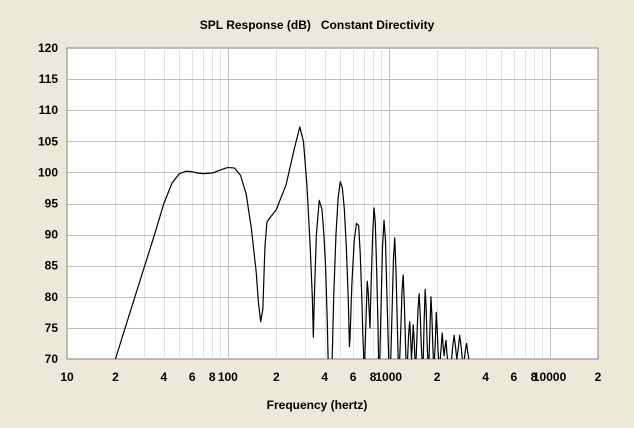  What do you see at coordinates (52, 266) in the screenshot?
I see `y-tick-label: 85` at bounding box center [52, 266].